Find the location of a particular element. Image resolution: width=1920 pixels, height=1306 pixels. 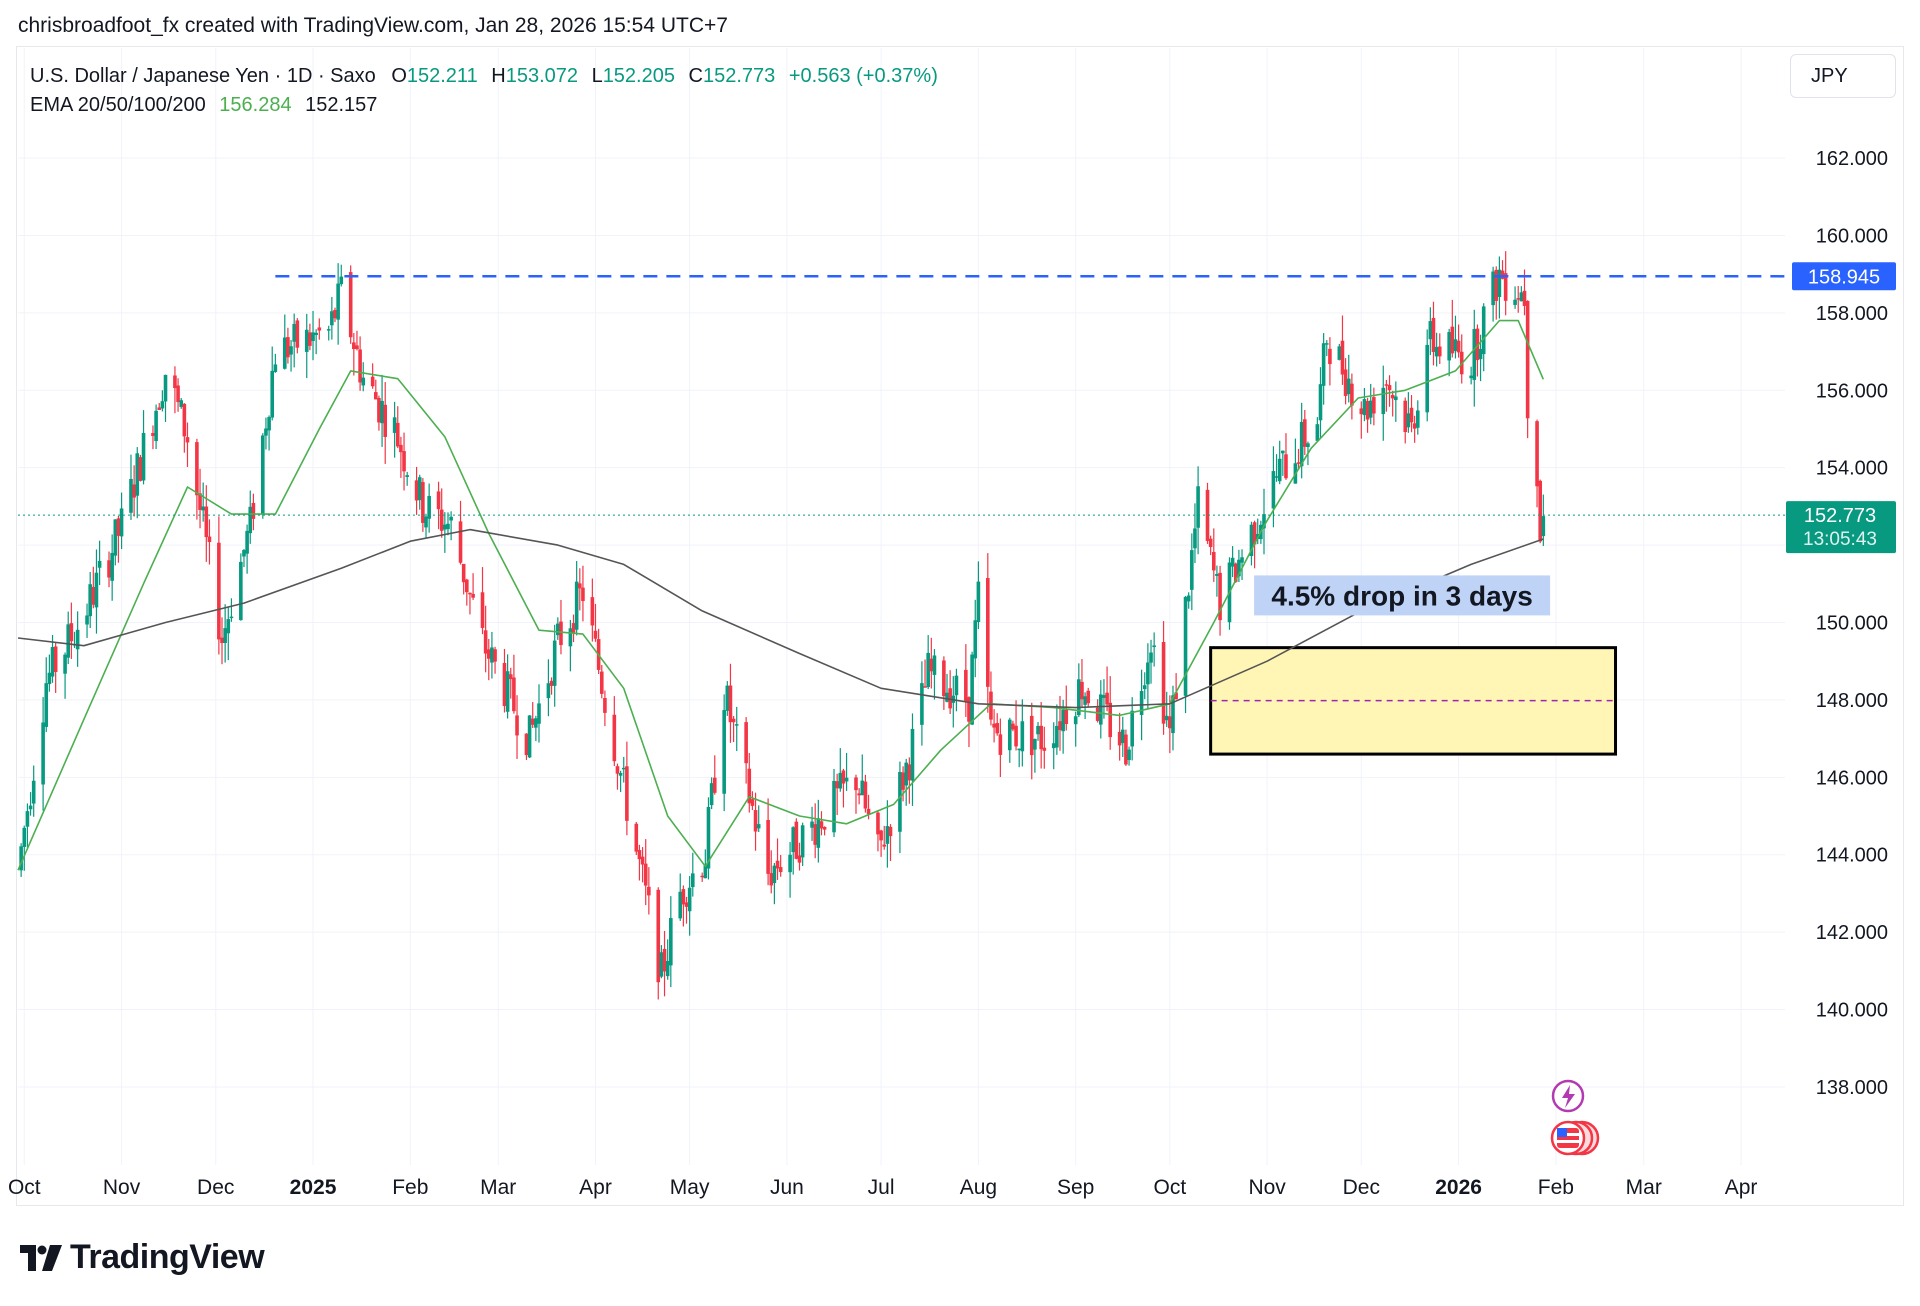

close-value: 152.773 is located at coordinates (739, 76).